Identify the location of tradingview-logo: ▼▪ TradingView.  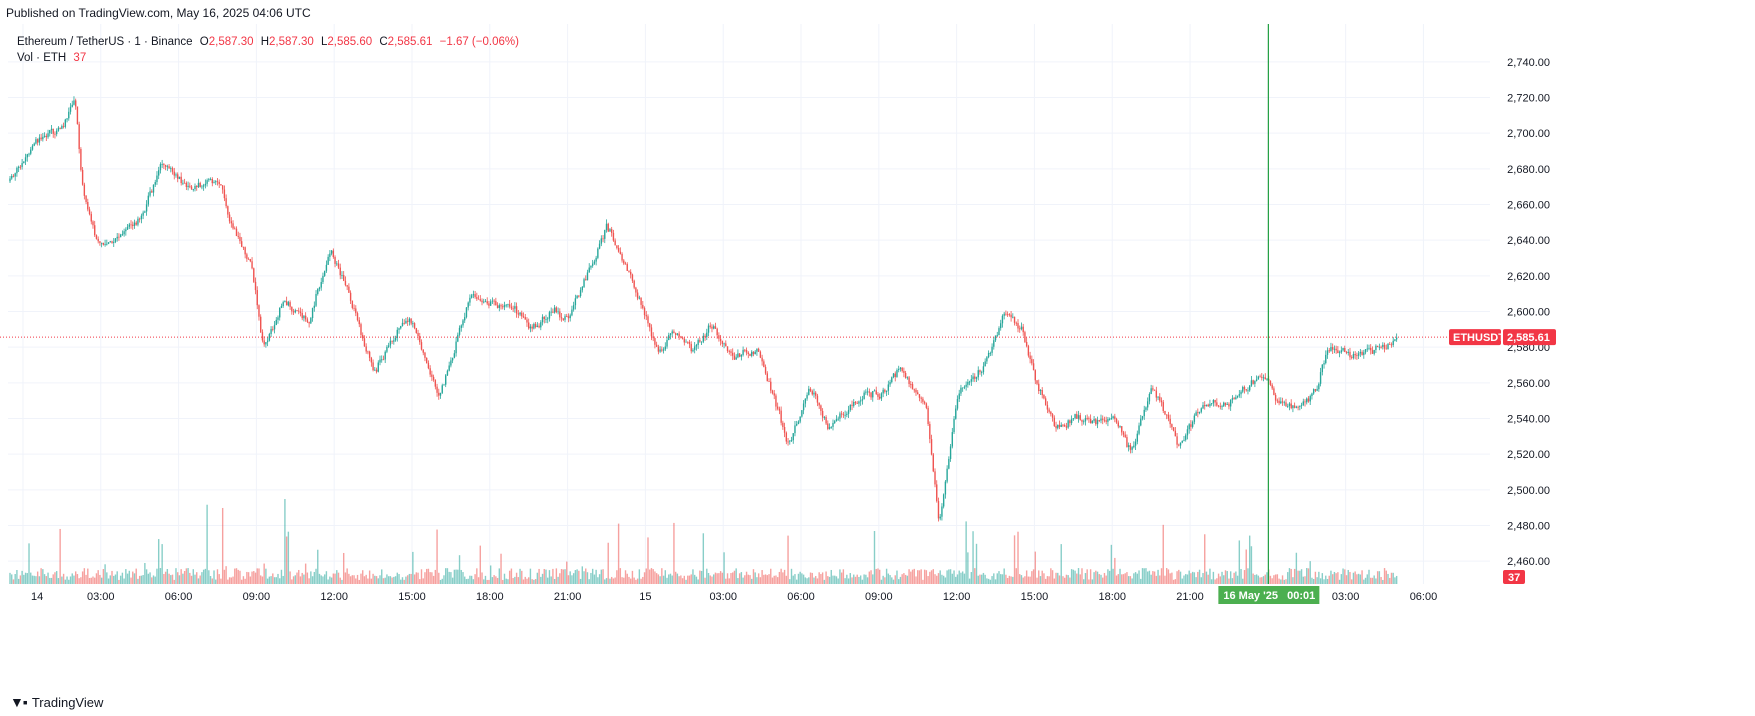
(56, 702).